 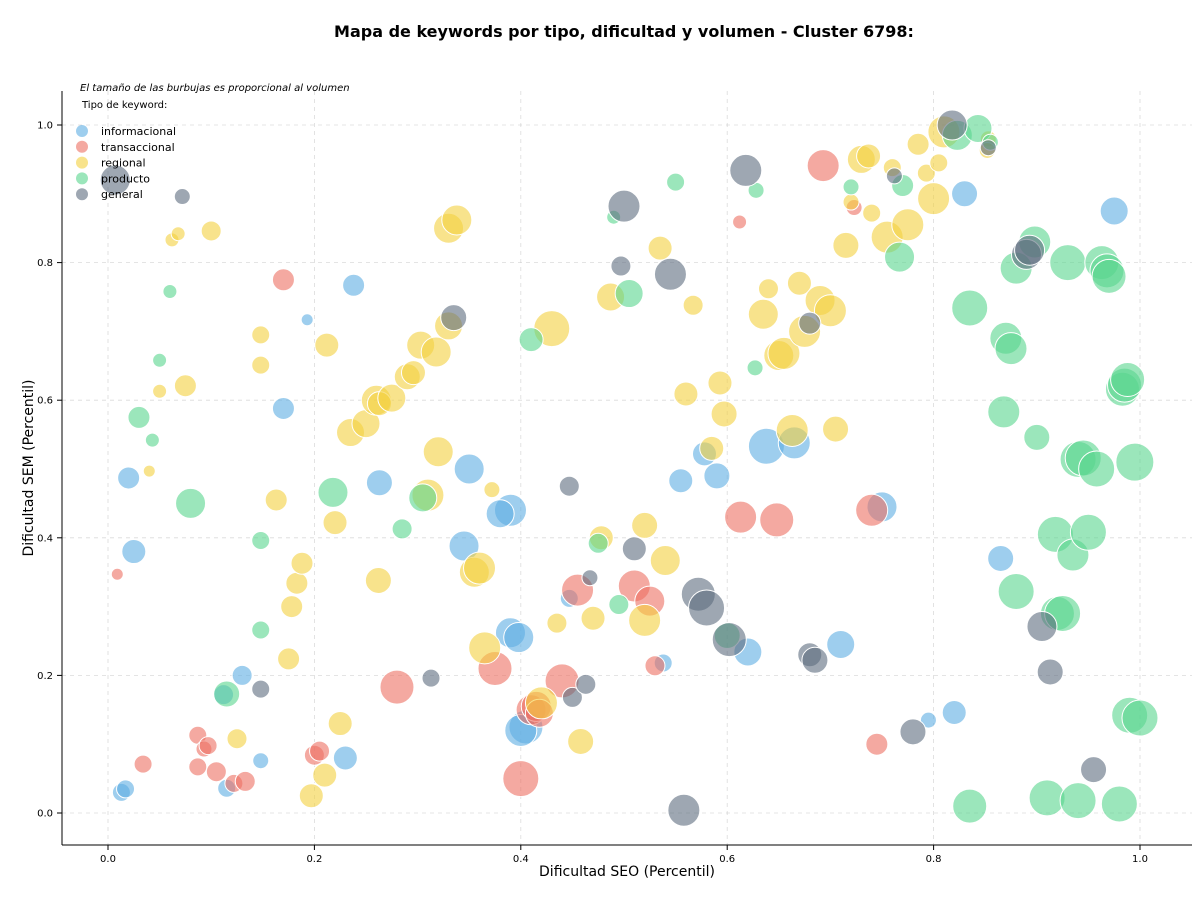 I want to click on legend-label-informacional: informacional, so click(x=138, y=131).